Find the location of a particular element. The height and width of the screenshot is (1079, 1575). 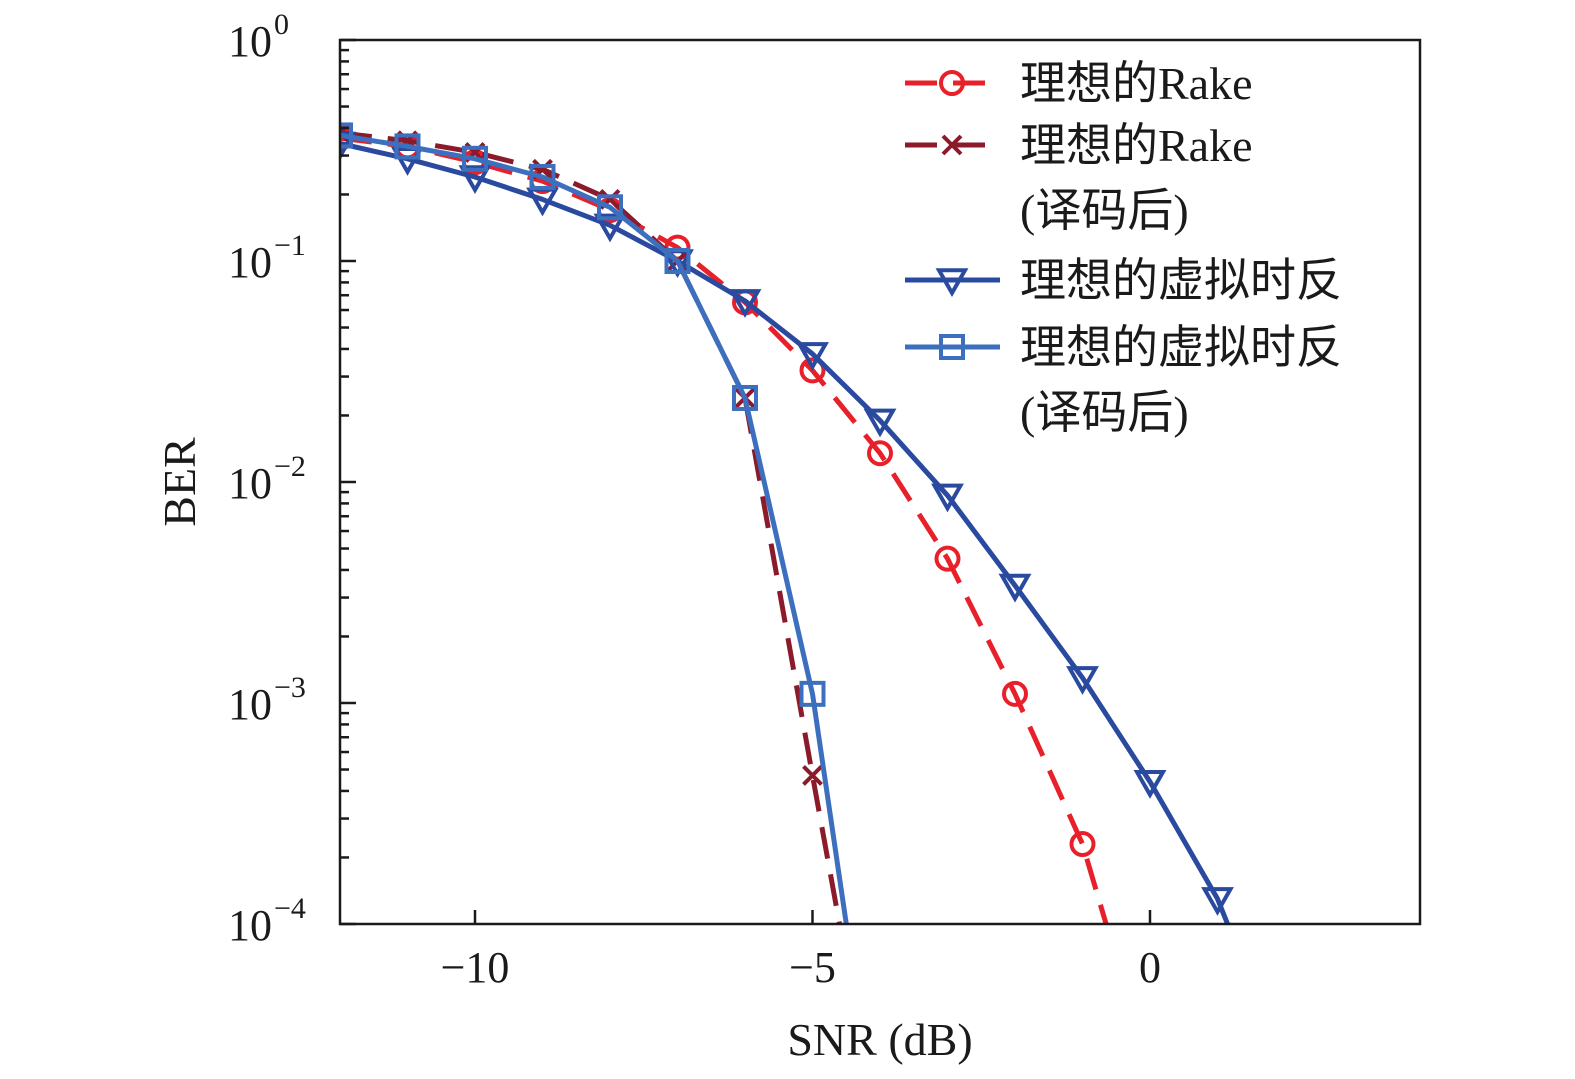

x-tick-label: 0 is located at coordinates (1150, 967).